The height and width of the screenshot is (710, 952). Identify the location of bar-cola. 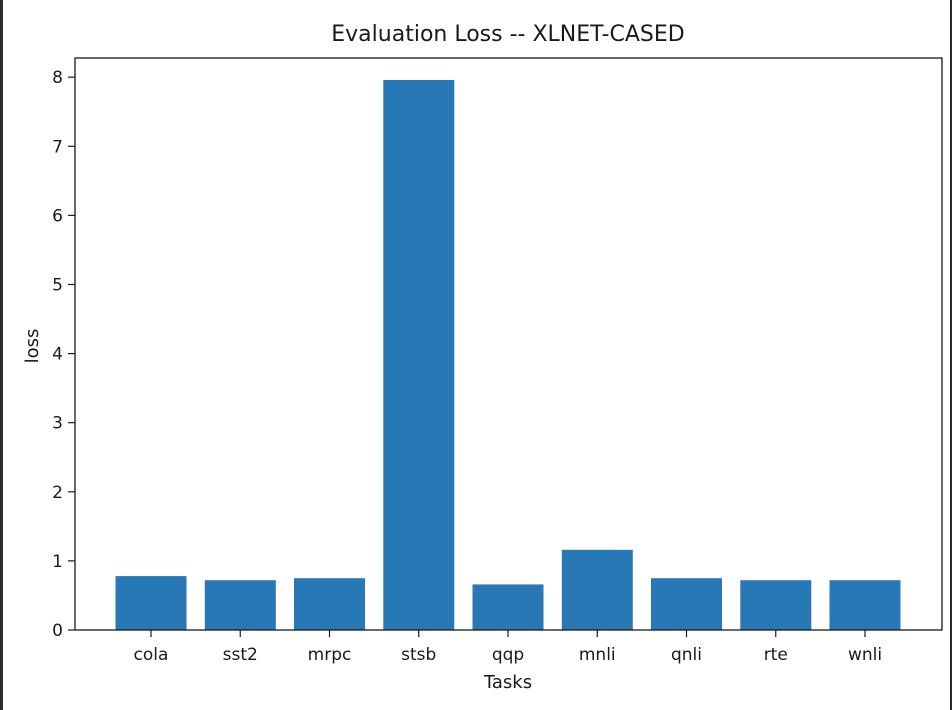
(151, 603).